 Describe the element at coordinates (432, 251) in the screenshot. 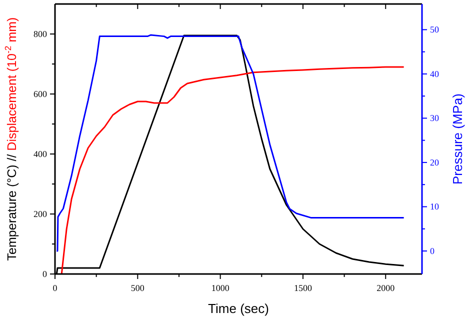

I see `y2-tick-label: 0` at that location.